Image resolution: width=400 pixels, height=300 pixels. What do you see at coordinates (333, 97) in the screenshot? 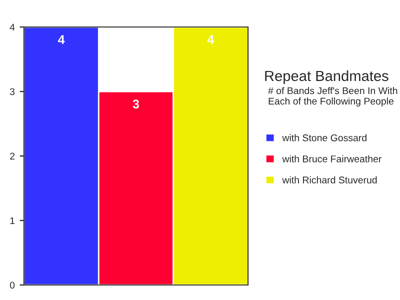
I see `text: # of Bands Jeff's Been In With Each of the Following People` at bounding box center [333, 97].